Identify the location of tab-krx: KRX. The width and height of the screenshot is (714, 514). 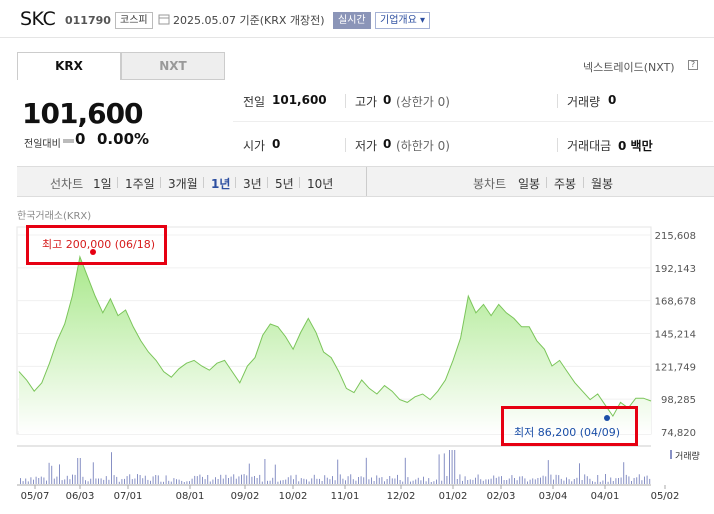
(69, 66).